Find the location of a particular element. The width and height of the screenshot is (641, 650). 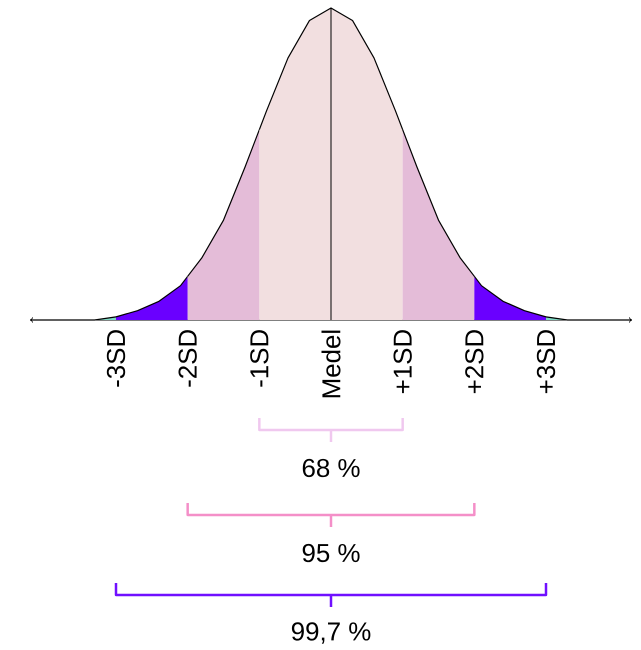

text: 68 % is located at coordinates (331, 468).